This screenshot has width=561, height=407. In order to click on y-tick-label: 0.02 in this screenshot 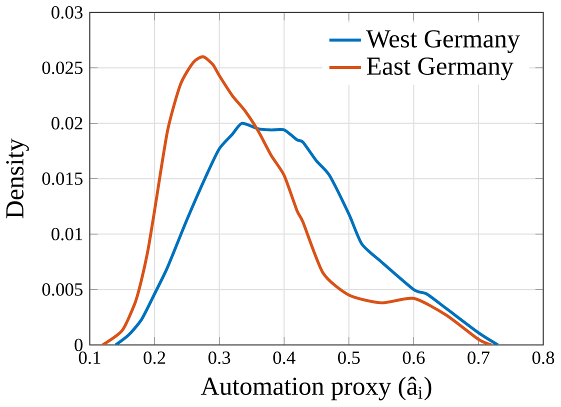, I will do `click(67, 123)`.